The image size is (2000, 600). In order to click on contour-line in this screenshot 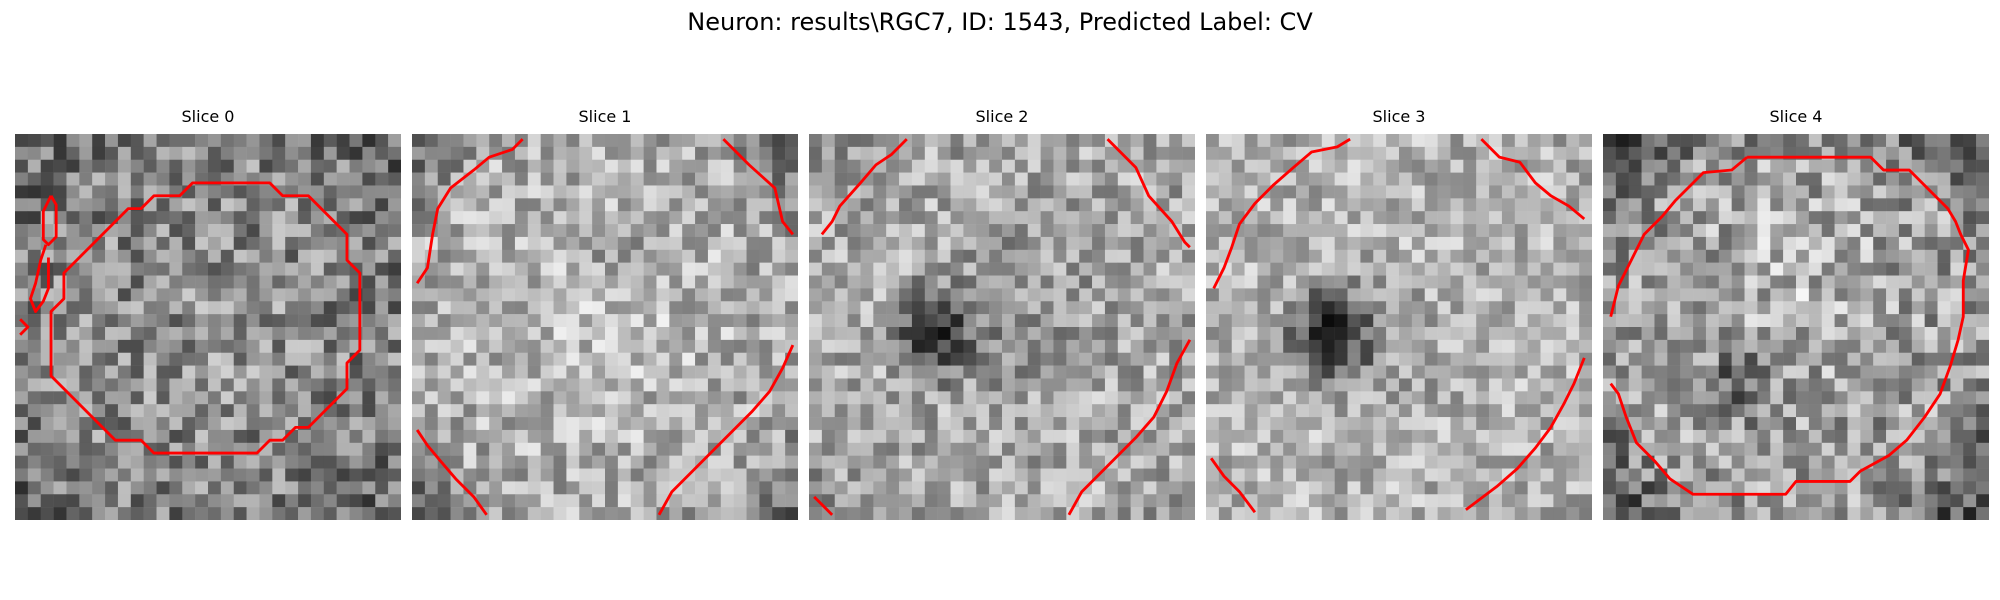, I will do `click(1148, 193)`.